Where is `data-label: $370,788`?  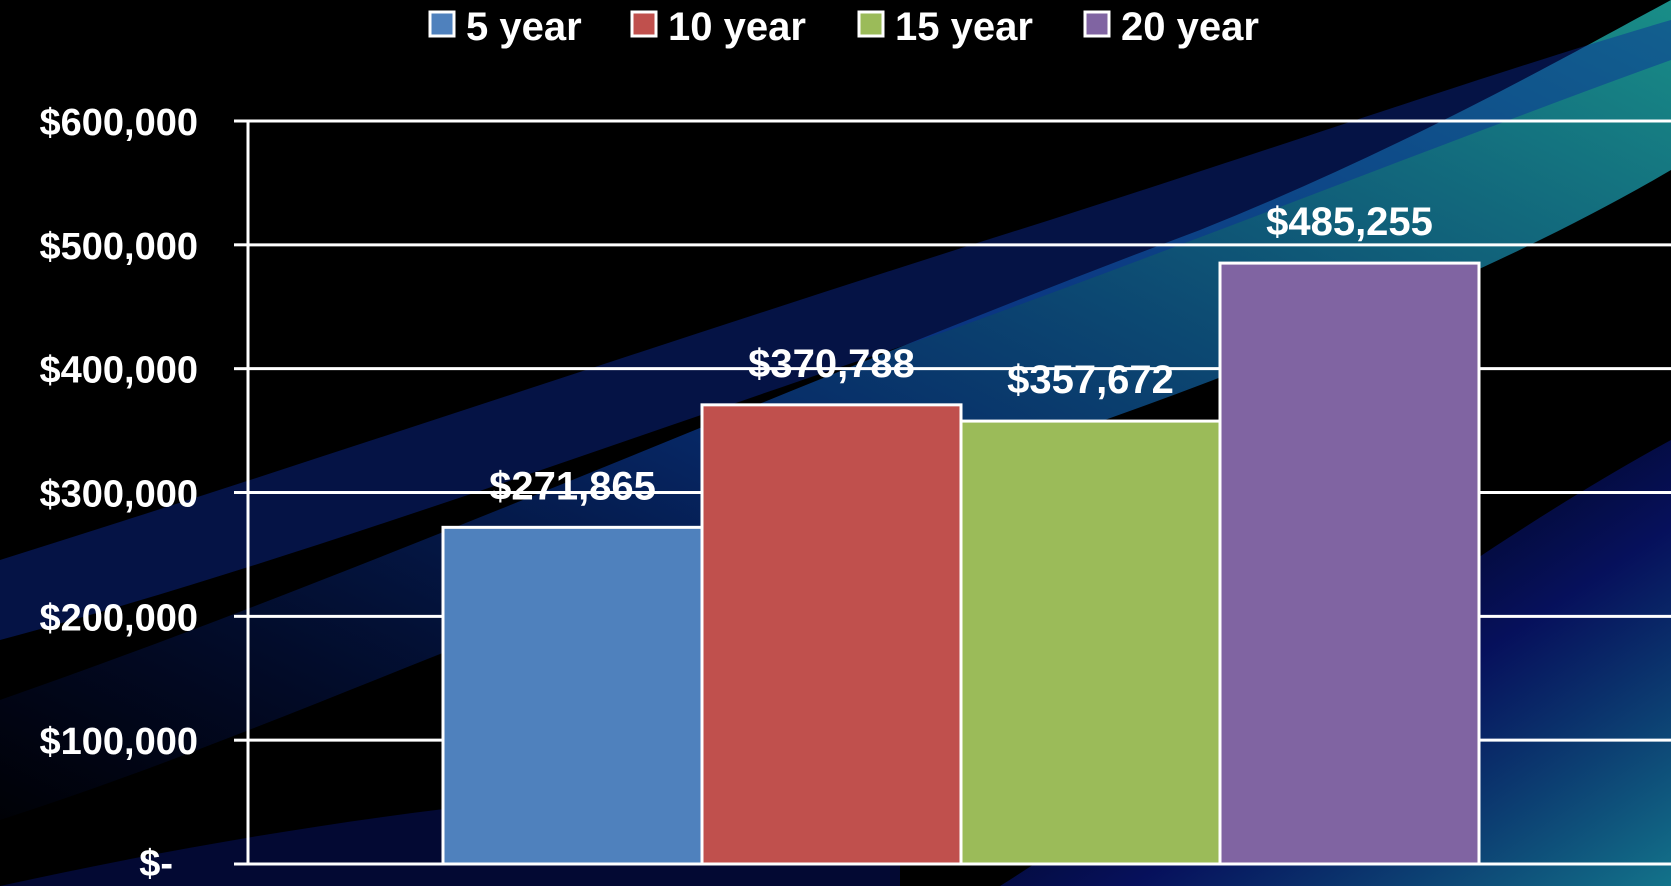
data-label: $370,788 is located at coordinates (831, 364).